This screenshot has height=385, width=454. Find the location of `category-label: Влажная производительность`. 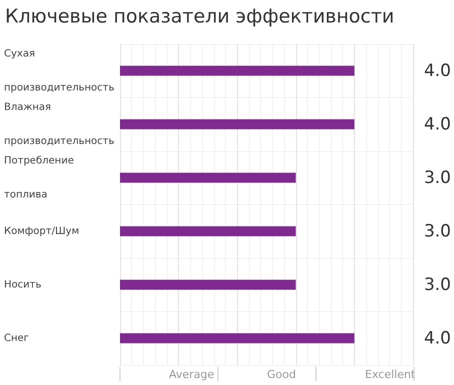

category-label: Влажная производительность is located at coordinates (59, 124).